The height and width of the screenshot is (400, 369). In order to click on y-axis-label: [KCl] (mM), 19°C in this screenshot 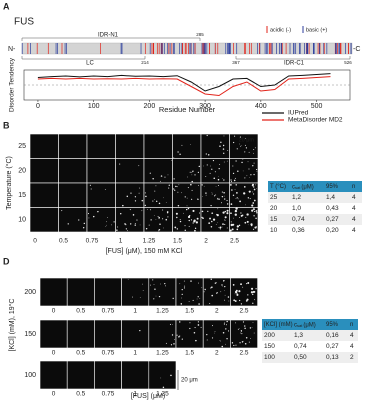, I will do `click(12, 325)`.